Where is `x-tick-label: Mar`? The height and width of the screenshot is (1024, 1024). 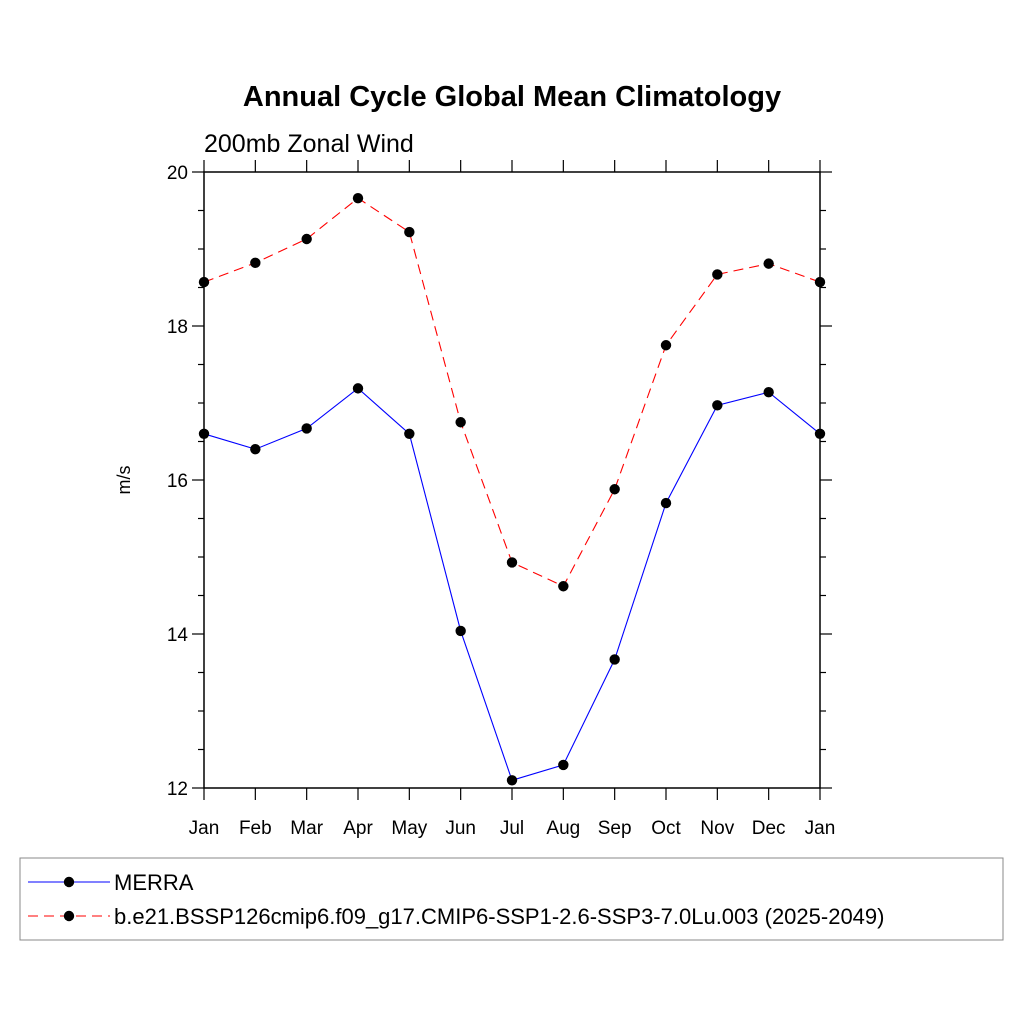
x-tick-label: Mar is located at coordinates (306, 828).